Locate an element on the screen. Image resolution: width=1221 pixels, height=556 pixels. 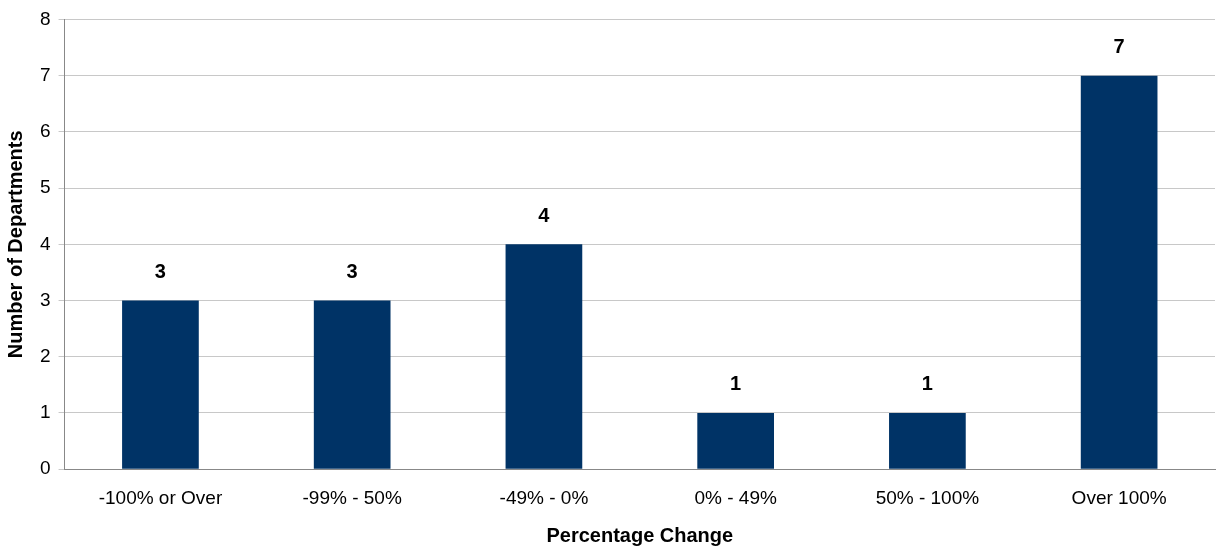
y-tick-label: 8 is located at coordinates (45, 18).